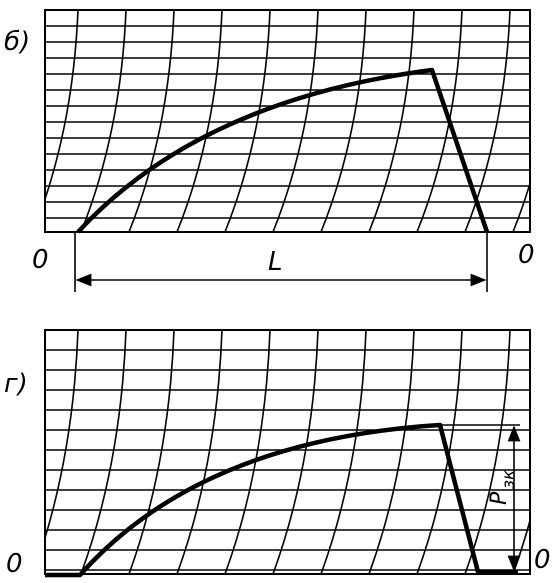 Image resolution: width=553 pixels, height=583 pixels. What do you see at coordinates (17, 42) in the screenshot?
I see `panel-label: б)` at bounding box center [17, 42].